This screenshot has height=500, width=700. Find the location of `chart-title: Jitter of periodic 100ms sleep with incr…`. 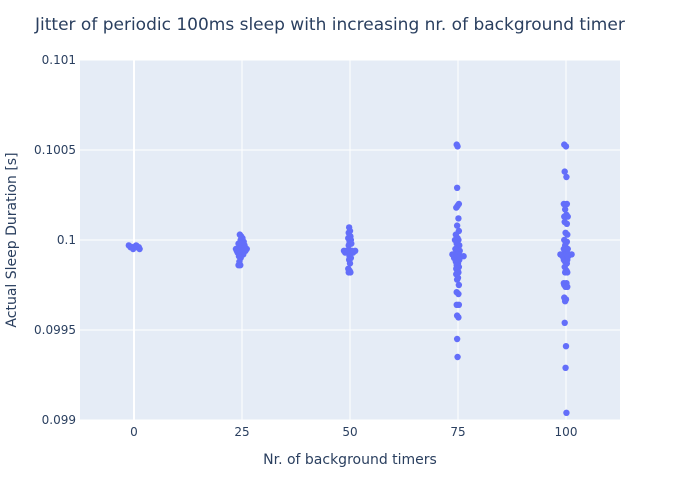

chart-title: Jitter of periodic 100ms sleep with incr… is located at coordinates (329, 25).